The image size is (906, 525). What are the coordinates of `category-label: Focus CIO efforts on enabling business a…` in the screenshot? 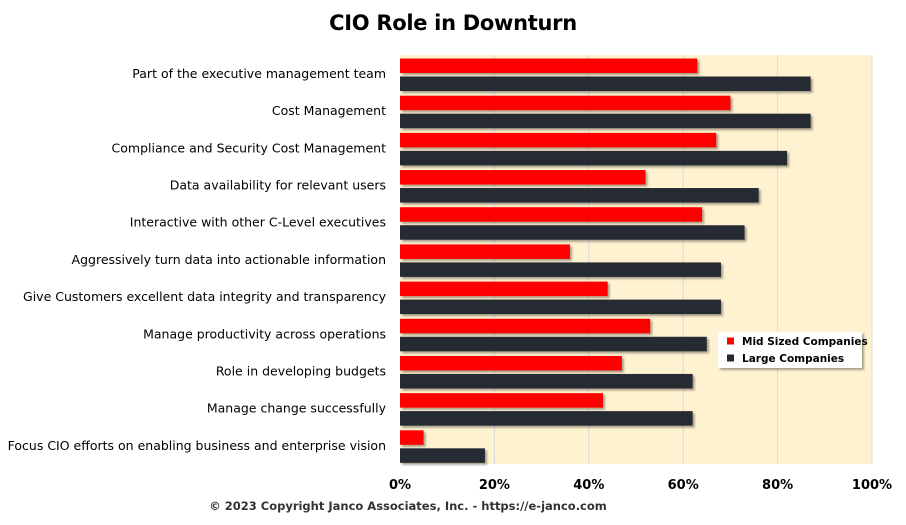 It's located at (197, 445).